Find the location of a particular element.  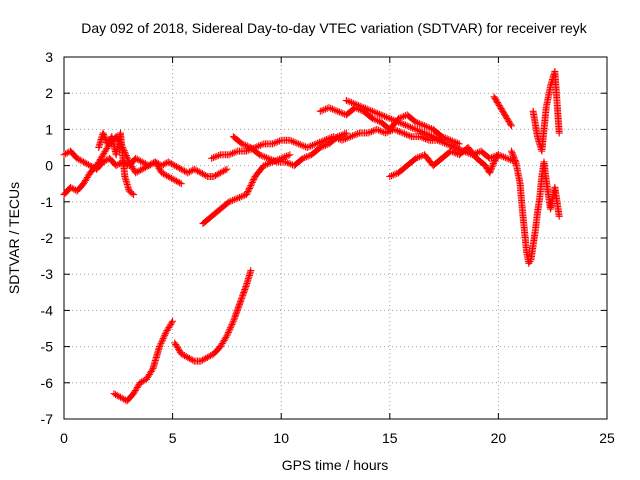

y-tick-label: -7 is located at coordinates (47, 419).